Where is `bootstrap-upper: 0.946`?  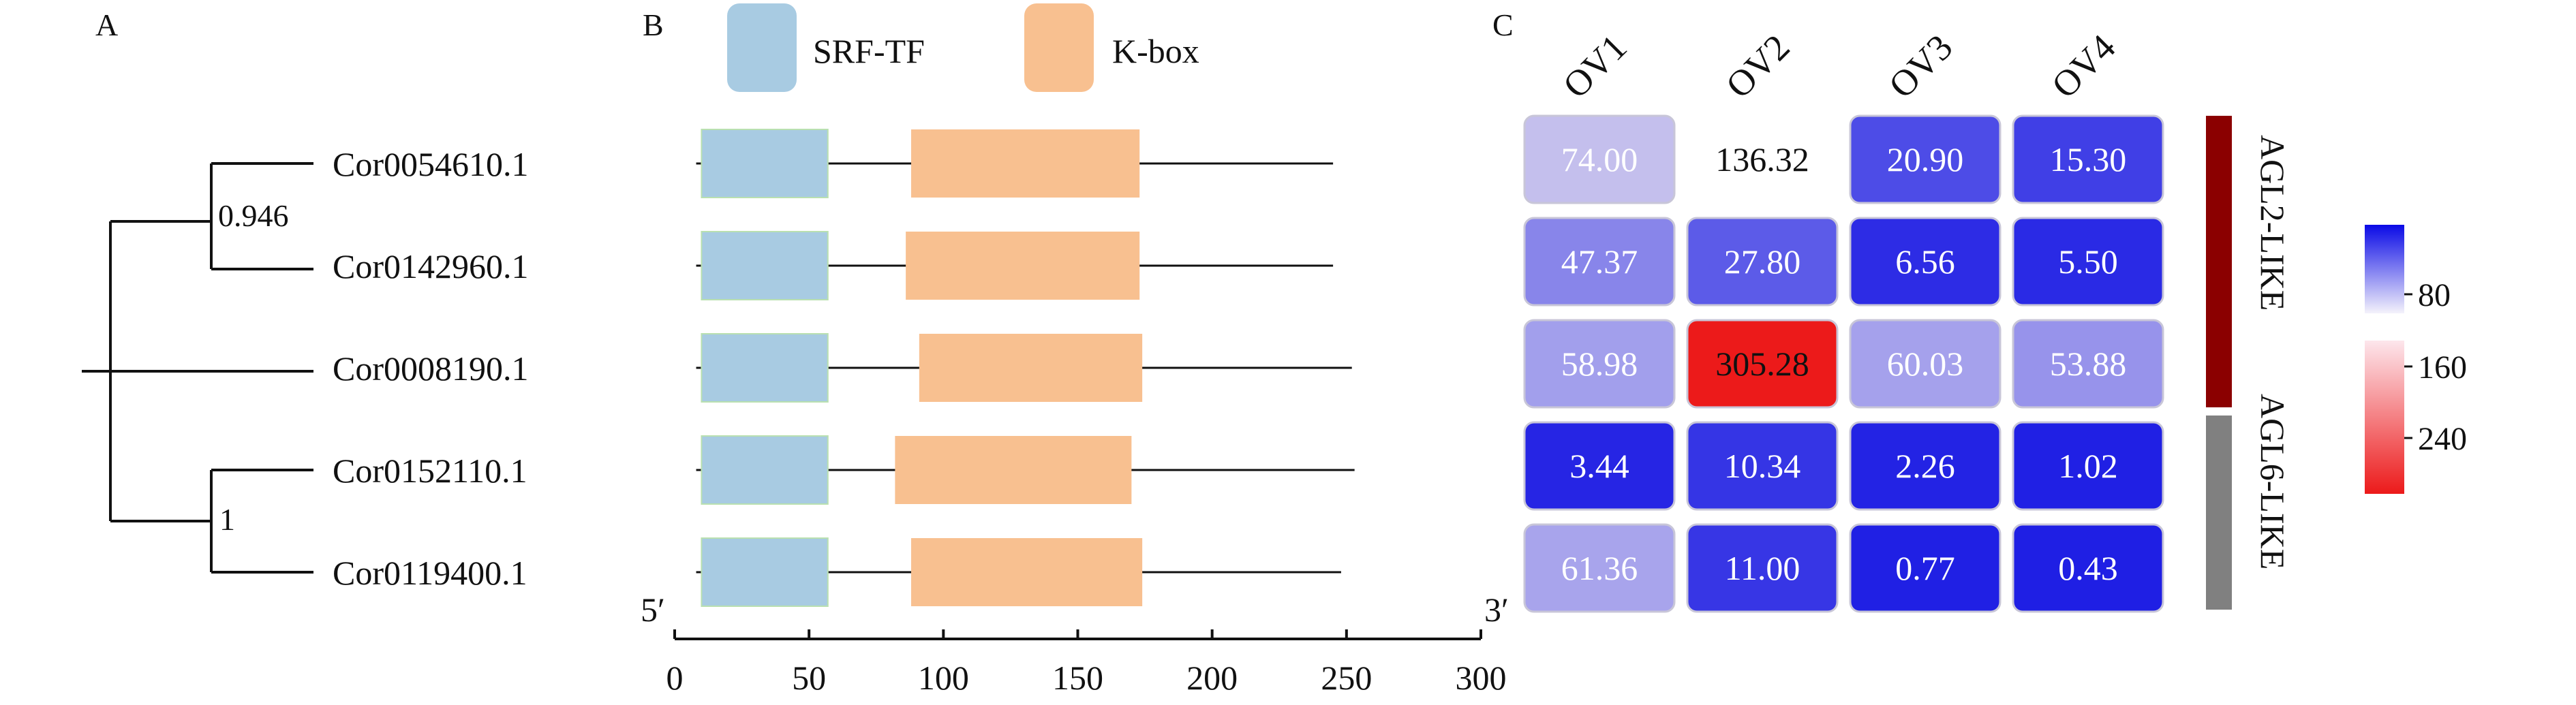
bootstrap-upper: 0.946 is located at coordinates (253, 216).